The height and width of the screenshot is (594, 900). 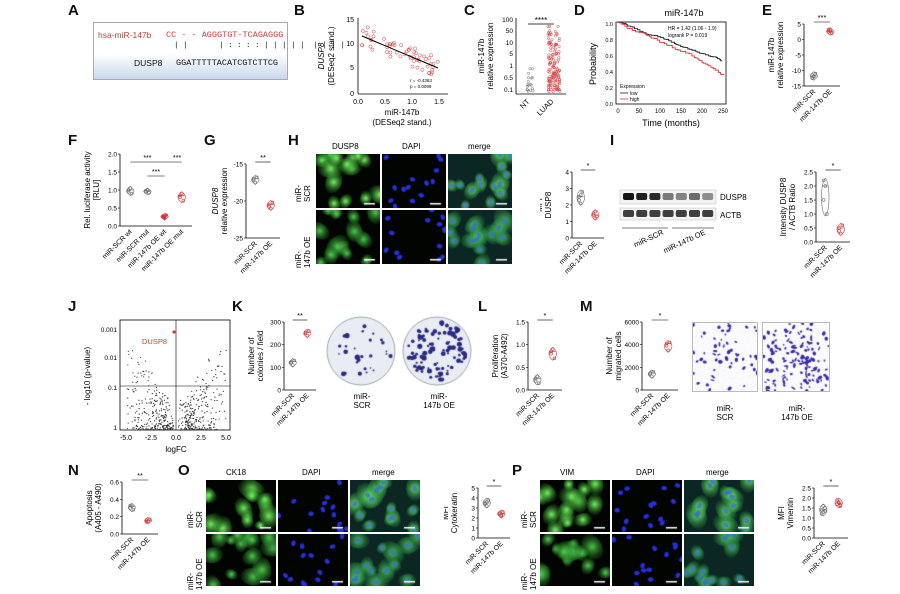 What do you see at coordinates (669, 41) in the screenshot?
I see `km-curve-low` at bounding box center [669, 41].